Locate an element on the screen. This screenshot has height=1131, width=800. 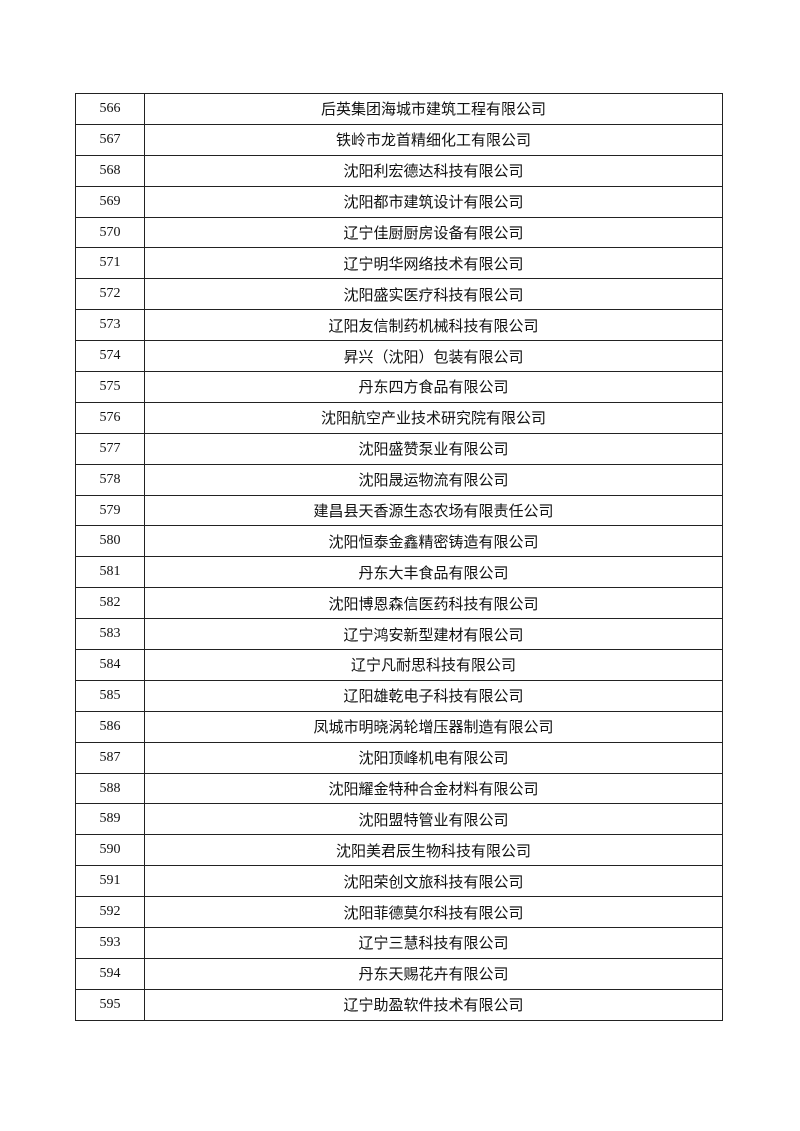
company-name: 铁岭市龙首精细化工有限公司 is located at coordinates (433, 139).